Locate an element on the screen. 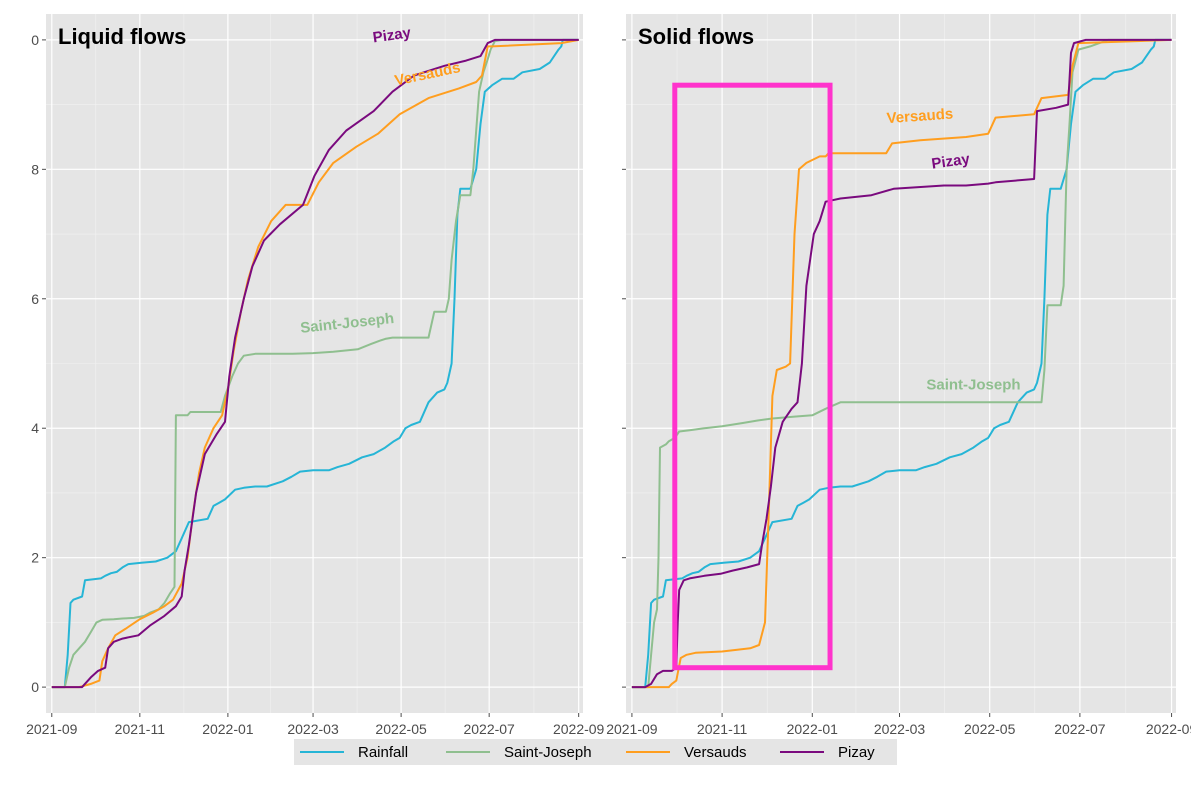  y-tick-label: 4 is located at coordinates (35, 428).